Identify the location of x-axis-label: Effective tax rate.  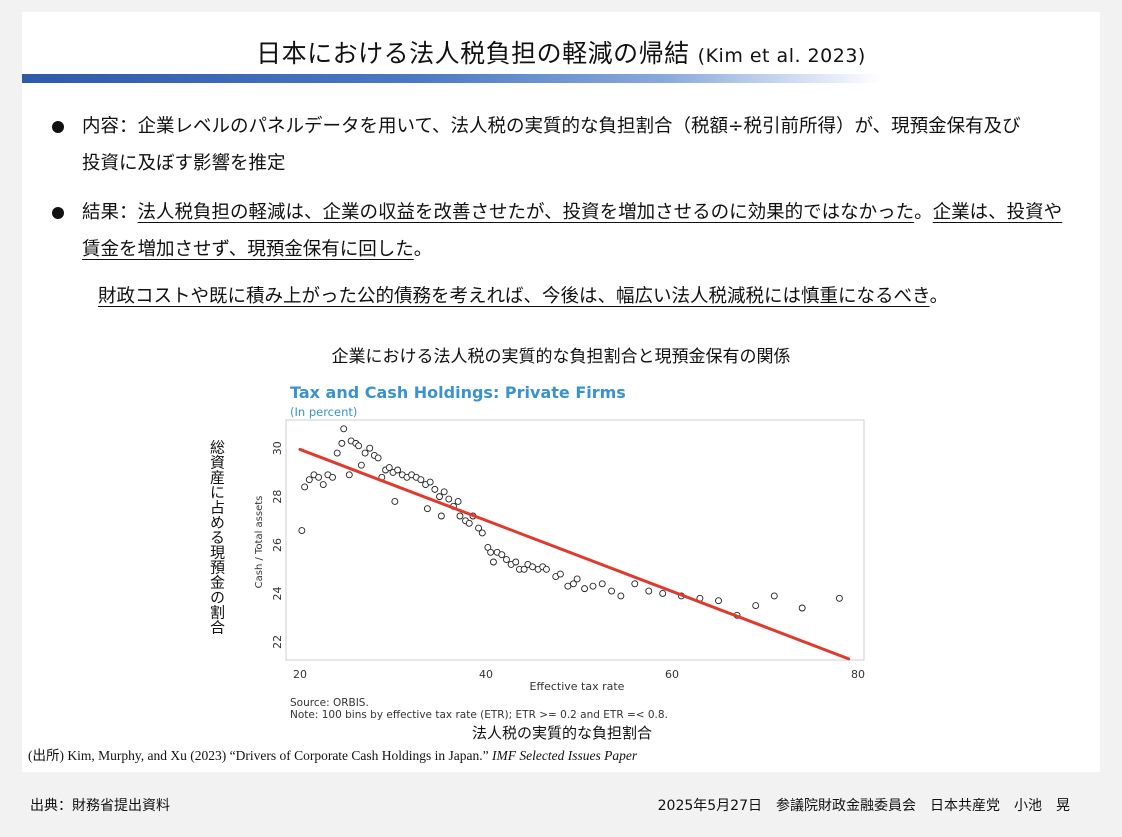
(577, 686).